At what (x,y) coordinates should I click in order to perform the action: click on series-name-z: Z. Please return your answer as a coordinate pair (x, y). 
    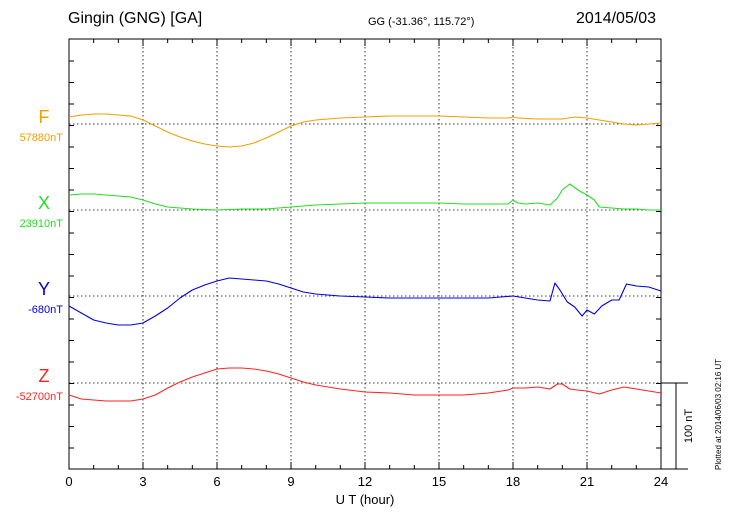
    Looking at the image, I should click on (44, 376).